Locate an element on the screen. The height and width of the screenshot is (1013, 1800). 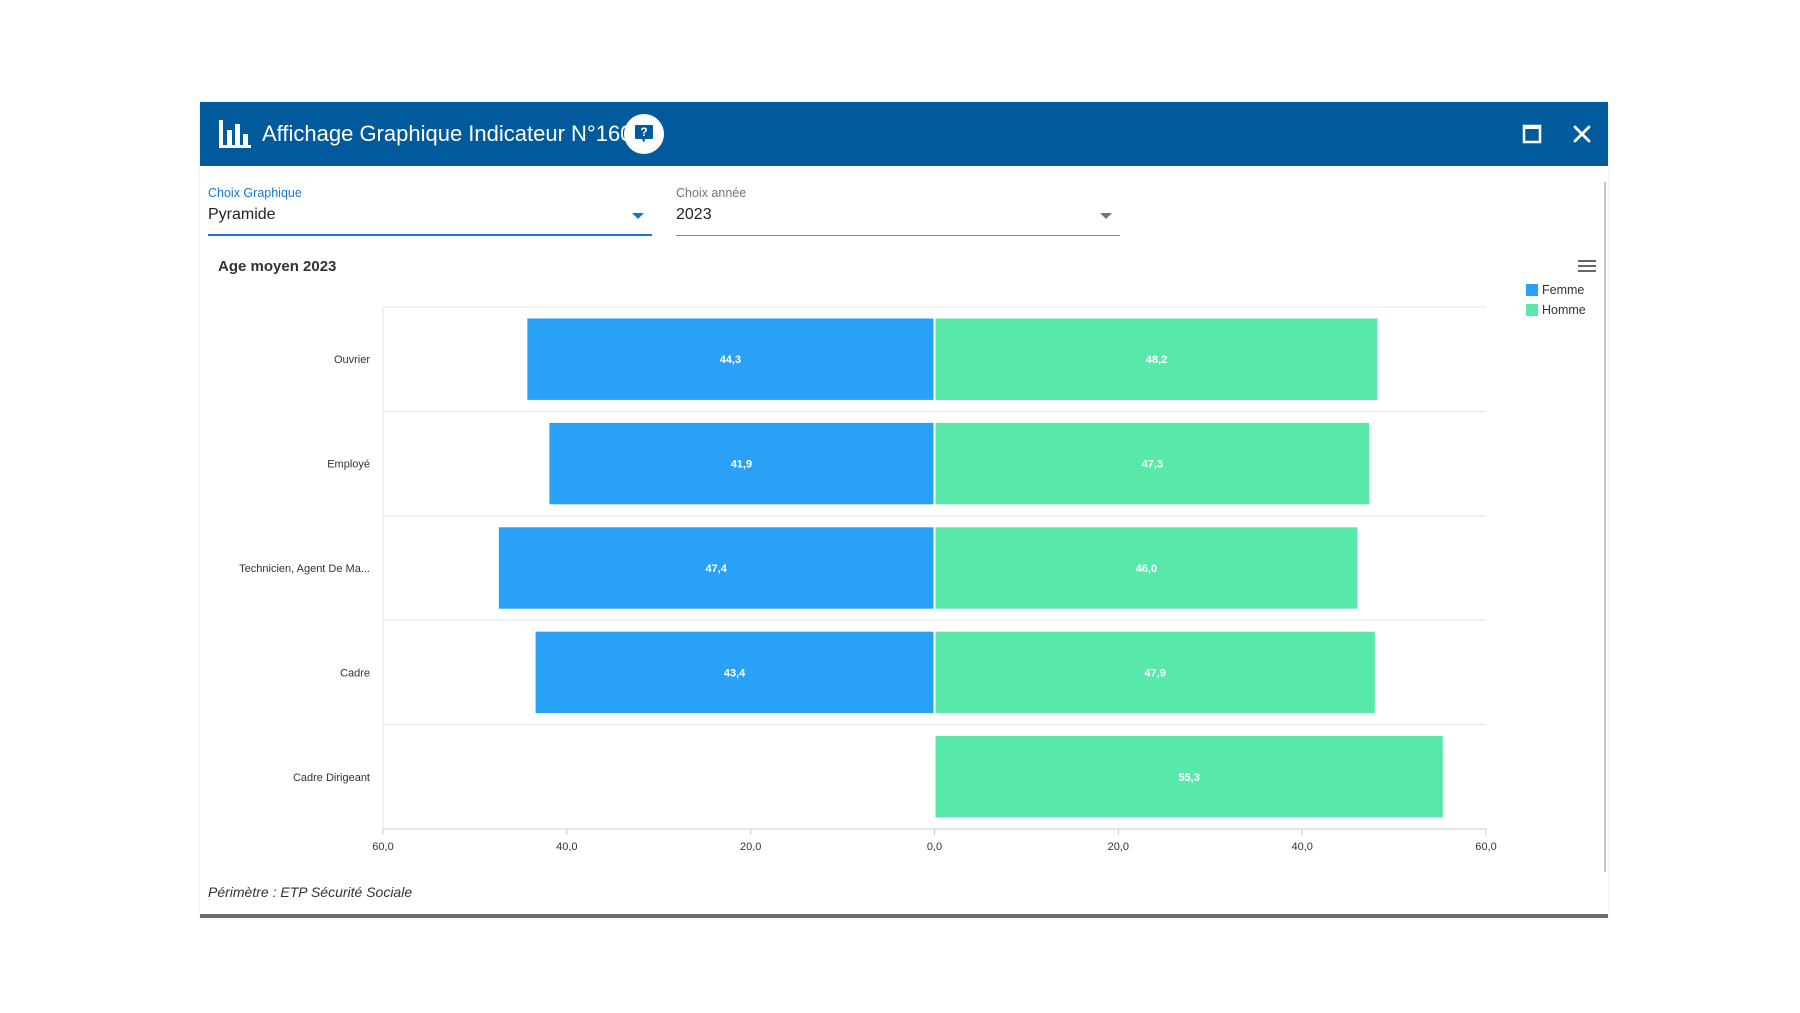
legend-label-femme: Femme is located at coordinates (1563, 290).